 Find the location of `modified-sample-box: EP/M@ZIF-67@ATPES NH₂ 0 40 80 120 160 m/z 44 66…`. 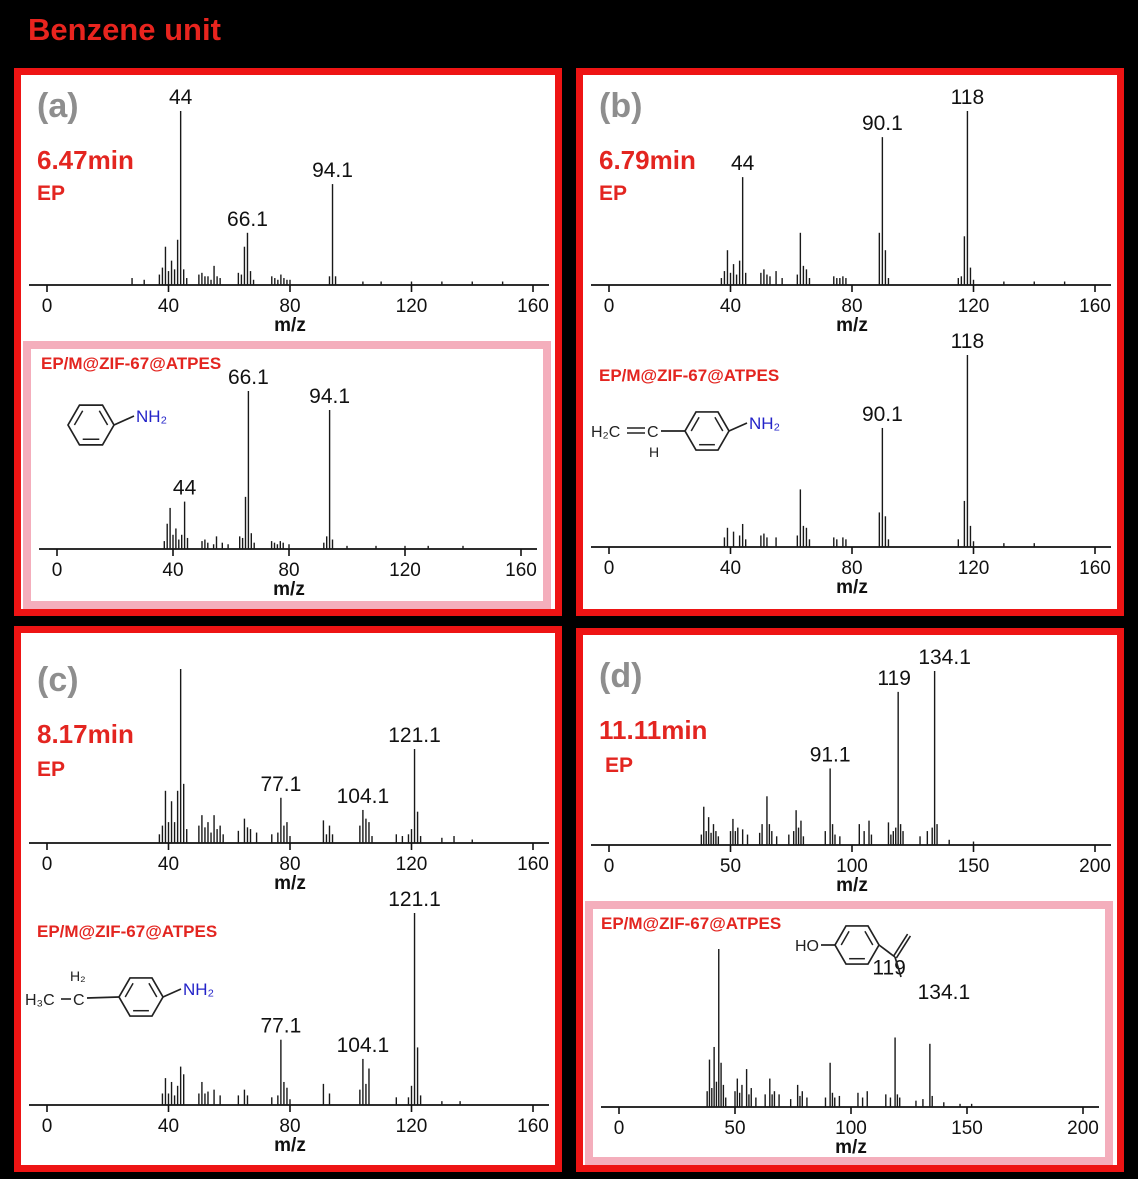

modified-sample-box: EP/M@ZIF-67@ATPES NH₂ 0 40 80 120 160 m/z 44 66… is located at coordinates (287, 475).